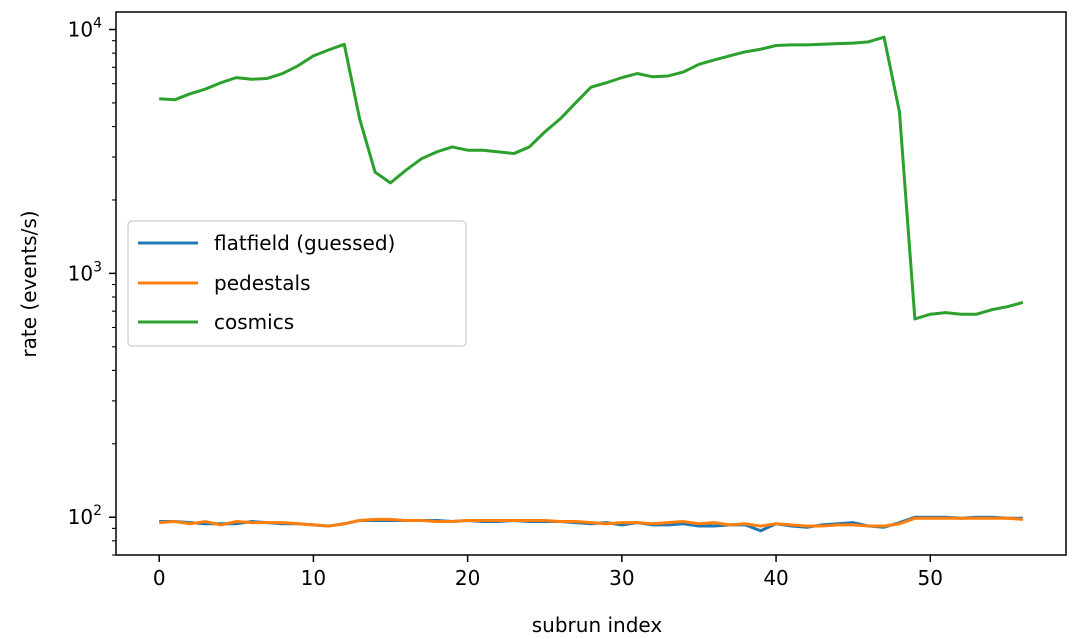  I want to click on x-tick-label: 10, so click(313, 578).